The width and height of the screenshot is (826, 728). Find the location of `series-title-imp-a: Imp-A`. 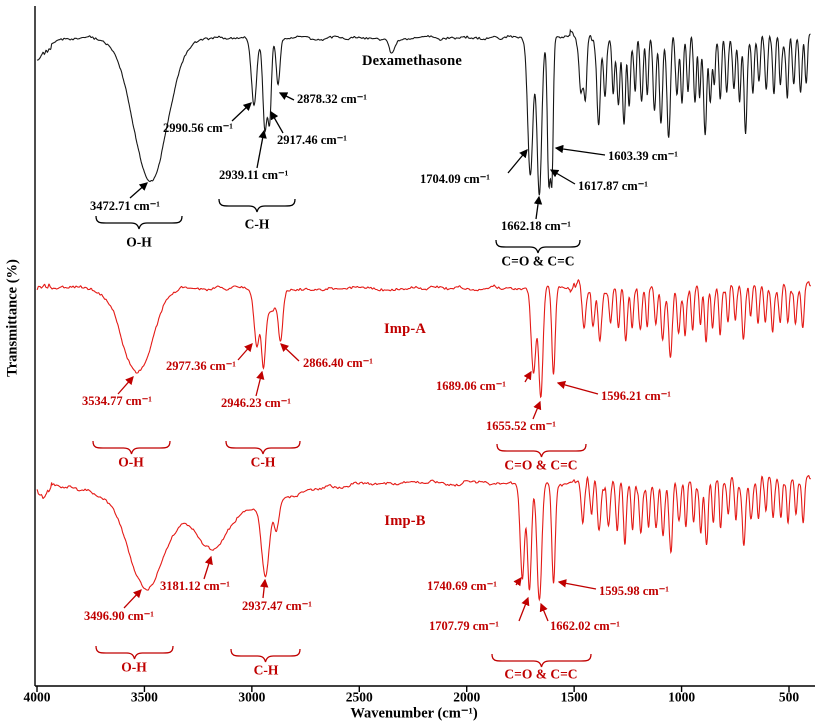

series-title-imp-a: Imp-A is located at coordinates (405, 329).